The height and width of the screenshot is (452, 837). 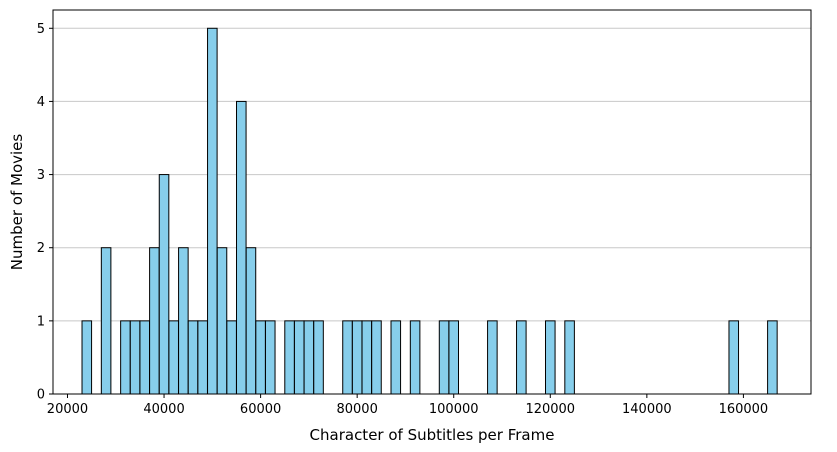 I want to click on x-axis-label: Character of Subtitles per Frame, so click(x=432, y=435).